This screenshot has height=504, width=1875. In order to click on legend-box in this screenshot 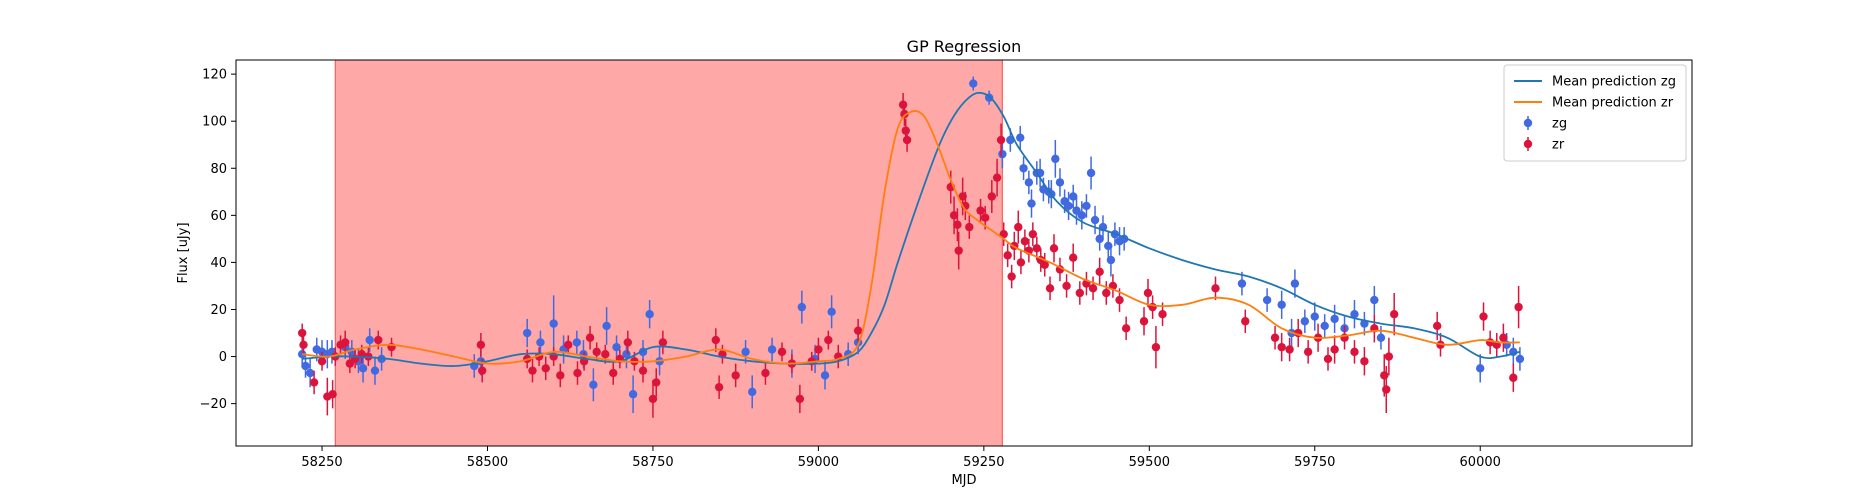, I will do `click(1595, 113)`.